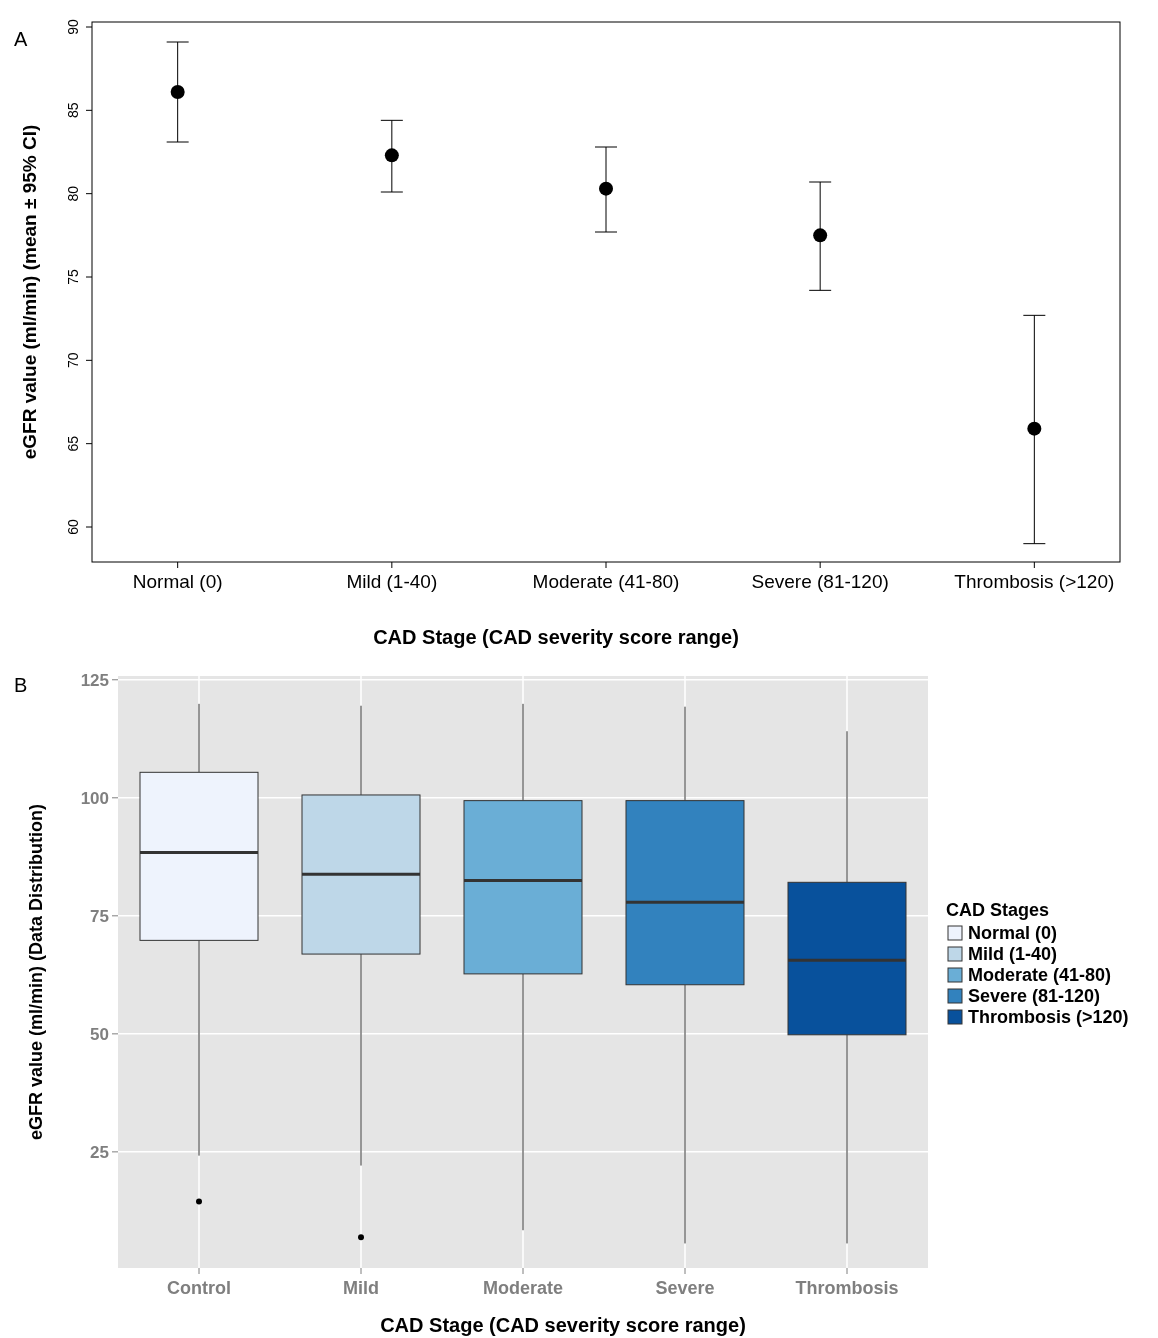  What do you see at coordinates (73, 443) in the screenshot?
I see `y-tick-label: 65` at bounding box center [73, 443].